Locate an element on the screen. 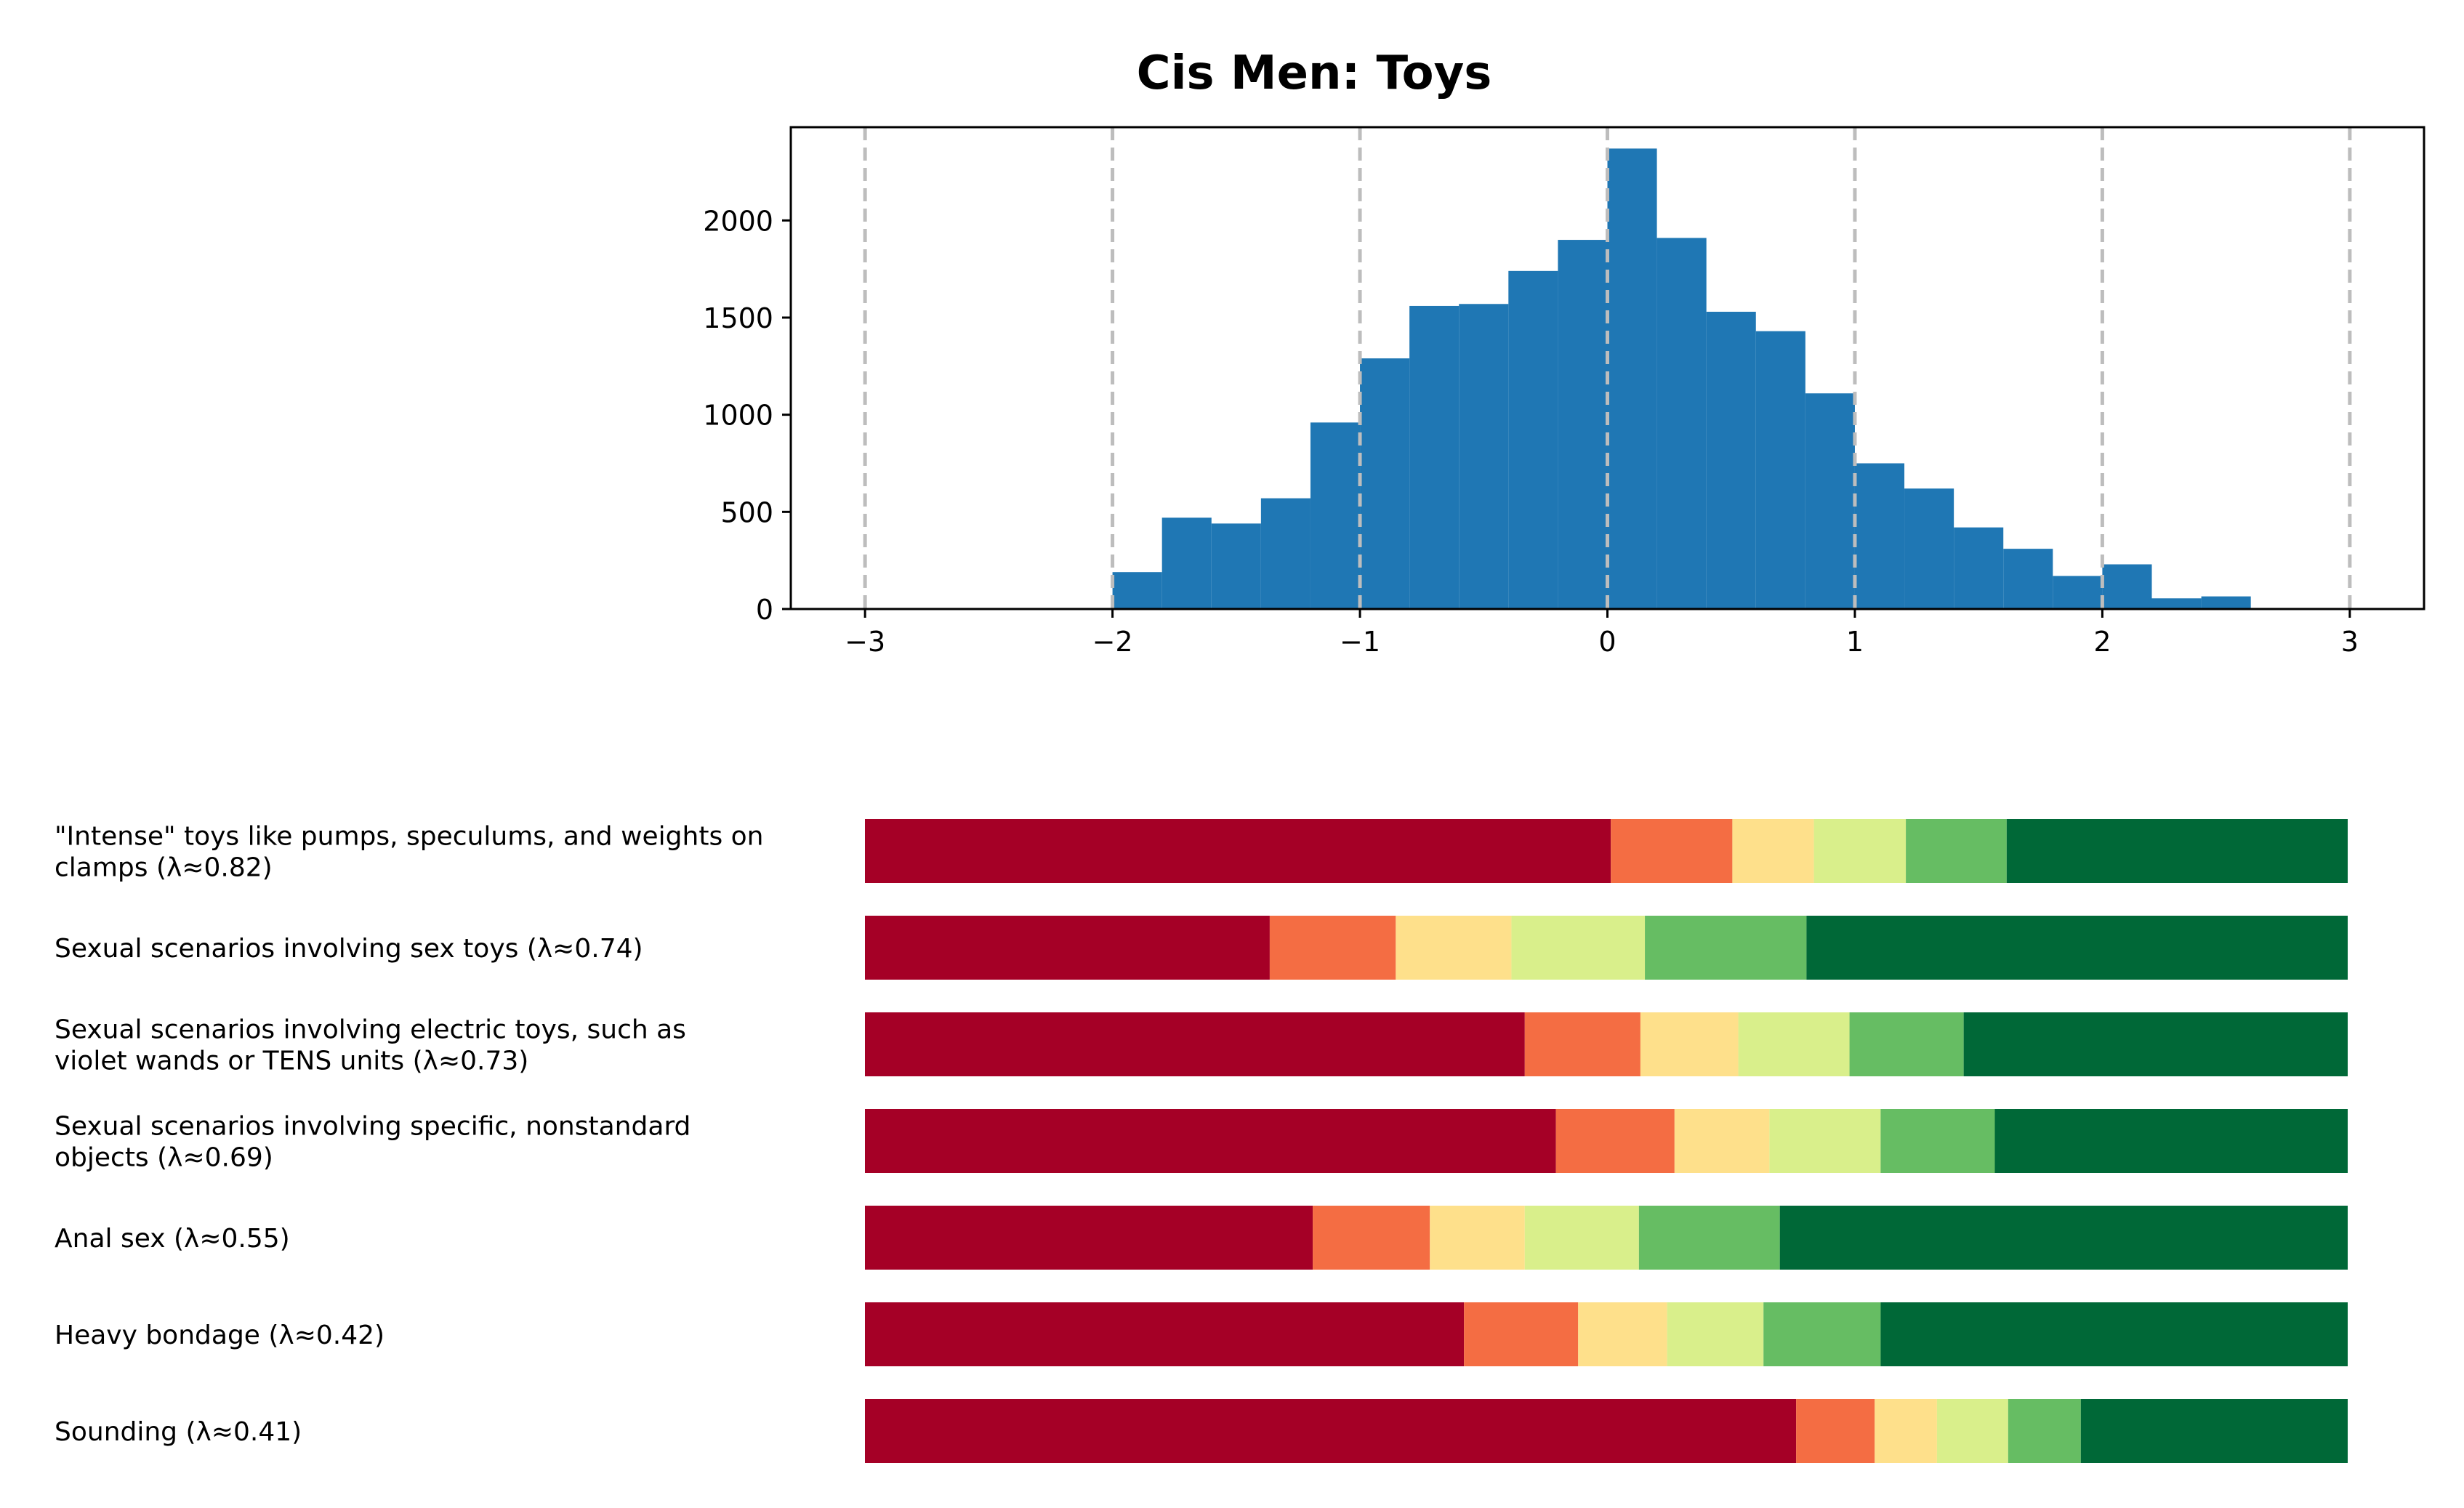 This screenshot has width=2464, height=1508. x-tick-label: −1 is located at coordinates (1360, 642).